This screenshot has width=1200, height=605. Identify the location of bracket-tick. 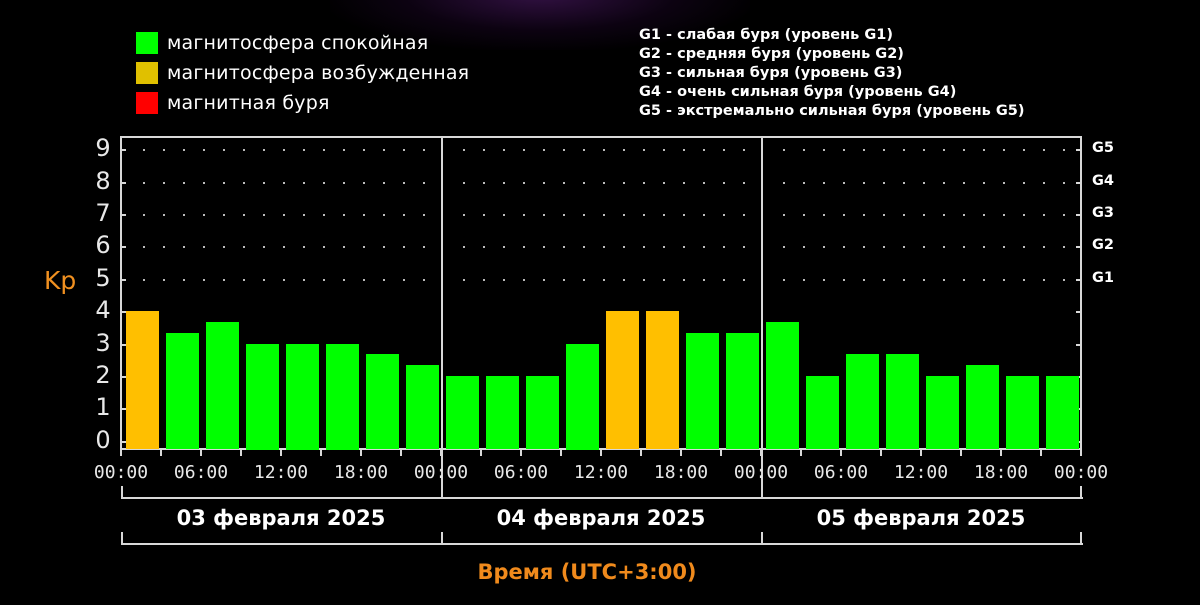
(762, 492).